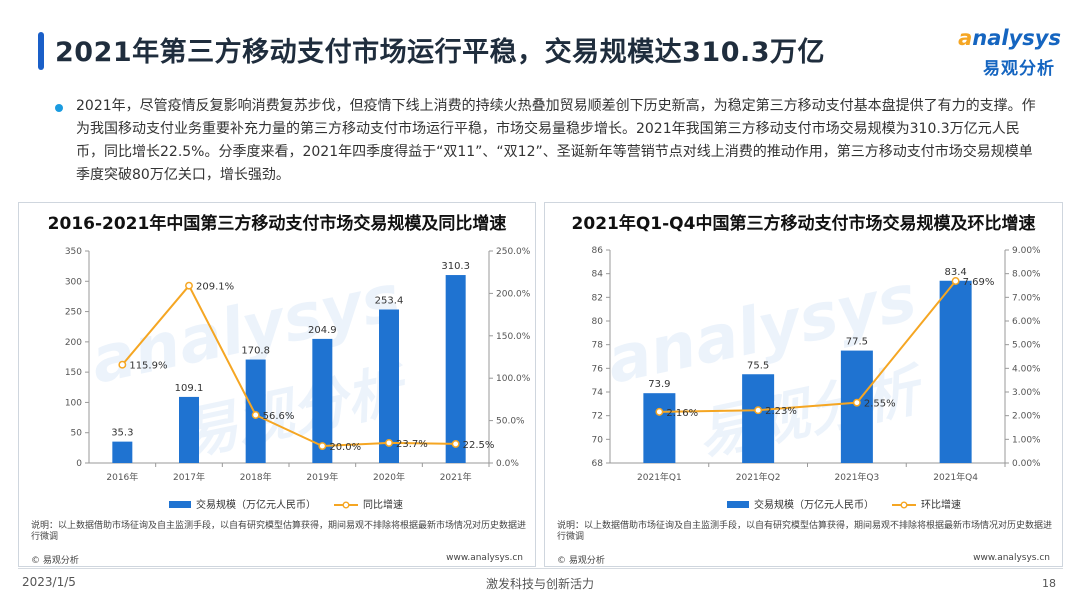 This screenshot has height=608, width=1080. What do you see at coordinates (598, 251) in the screenshot?
I see `y-tick-label: 86` at bounding box center [598, 251].